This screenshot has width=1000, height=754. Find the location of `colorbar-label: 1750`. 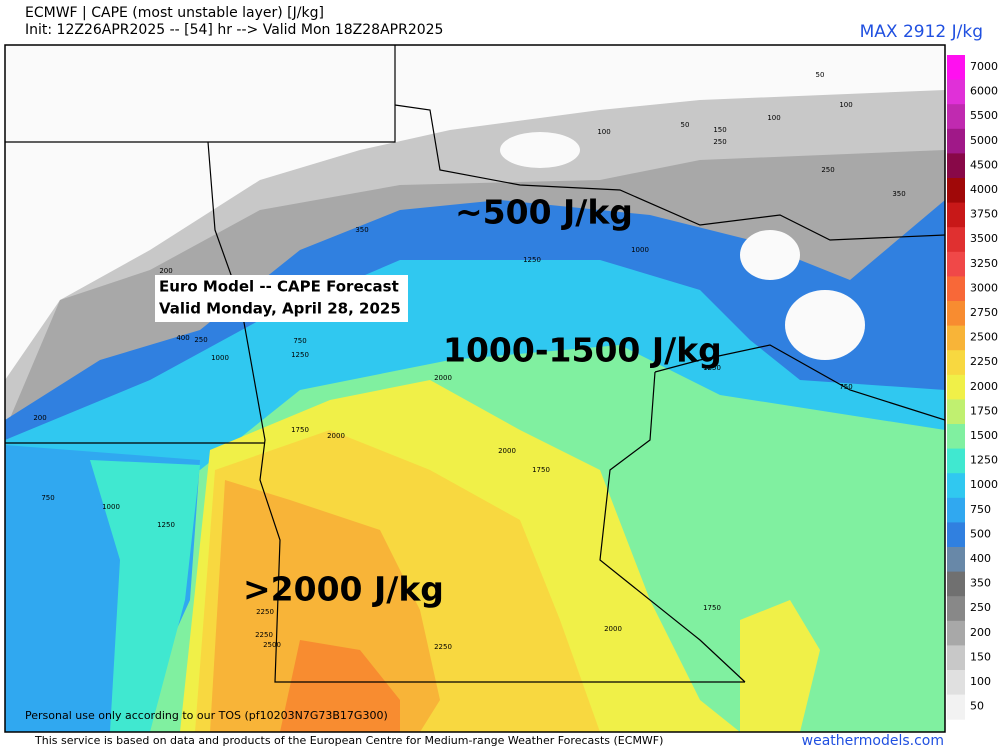

colorbar-label: 1750 is located at coordinates (984, 410).